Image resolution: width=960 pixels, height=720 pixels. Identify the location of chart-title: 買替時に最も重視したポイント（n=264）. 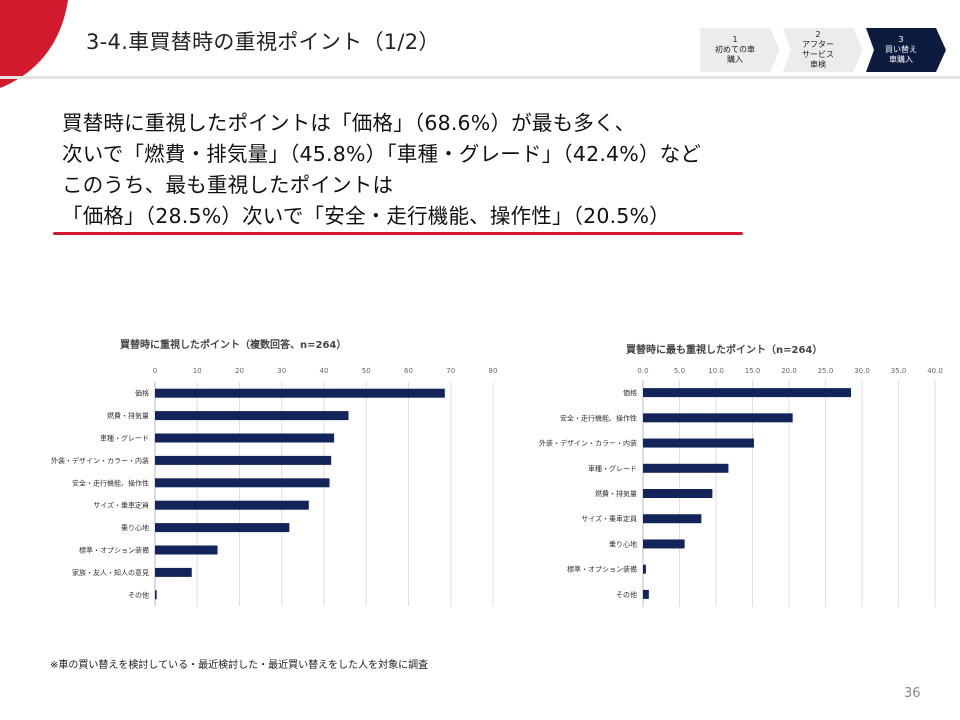
(724, 349).